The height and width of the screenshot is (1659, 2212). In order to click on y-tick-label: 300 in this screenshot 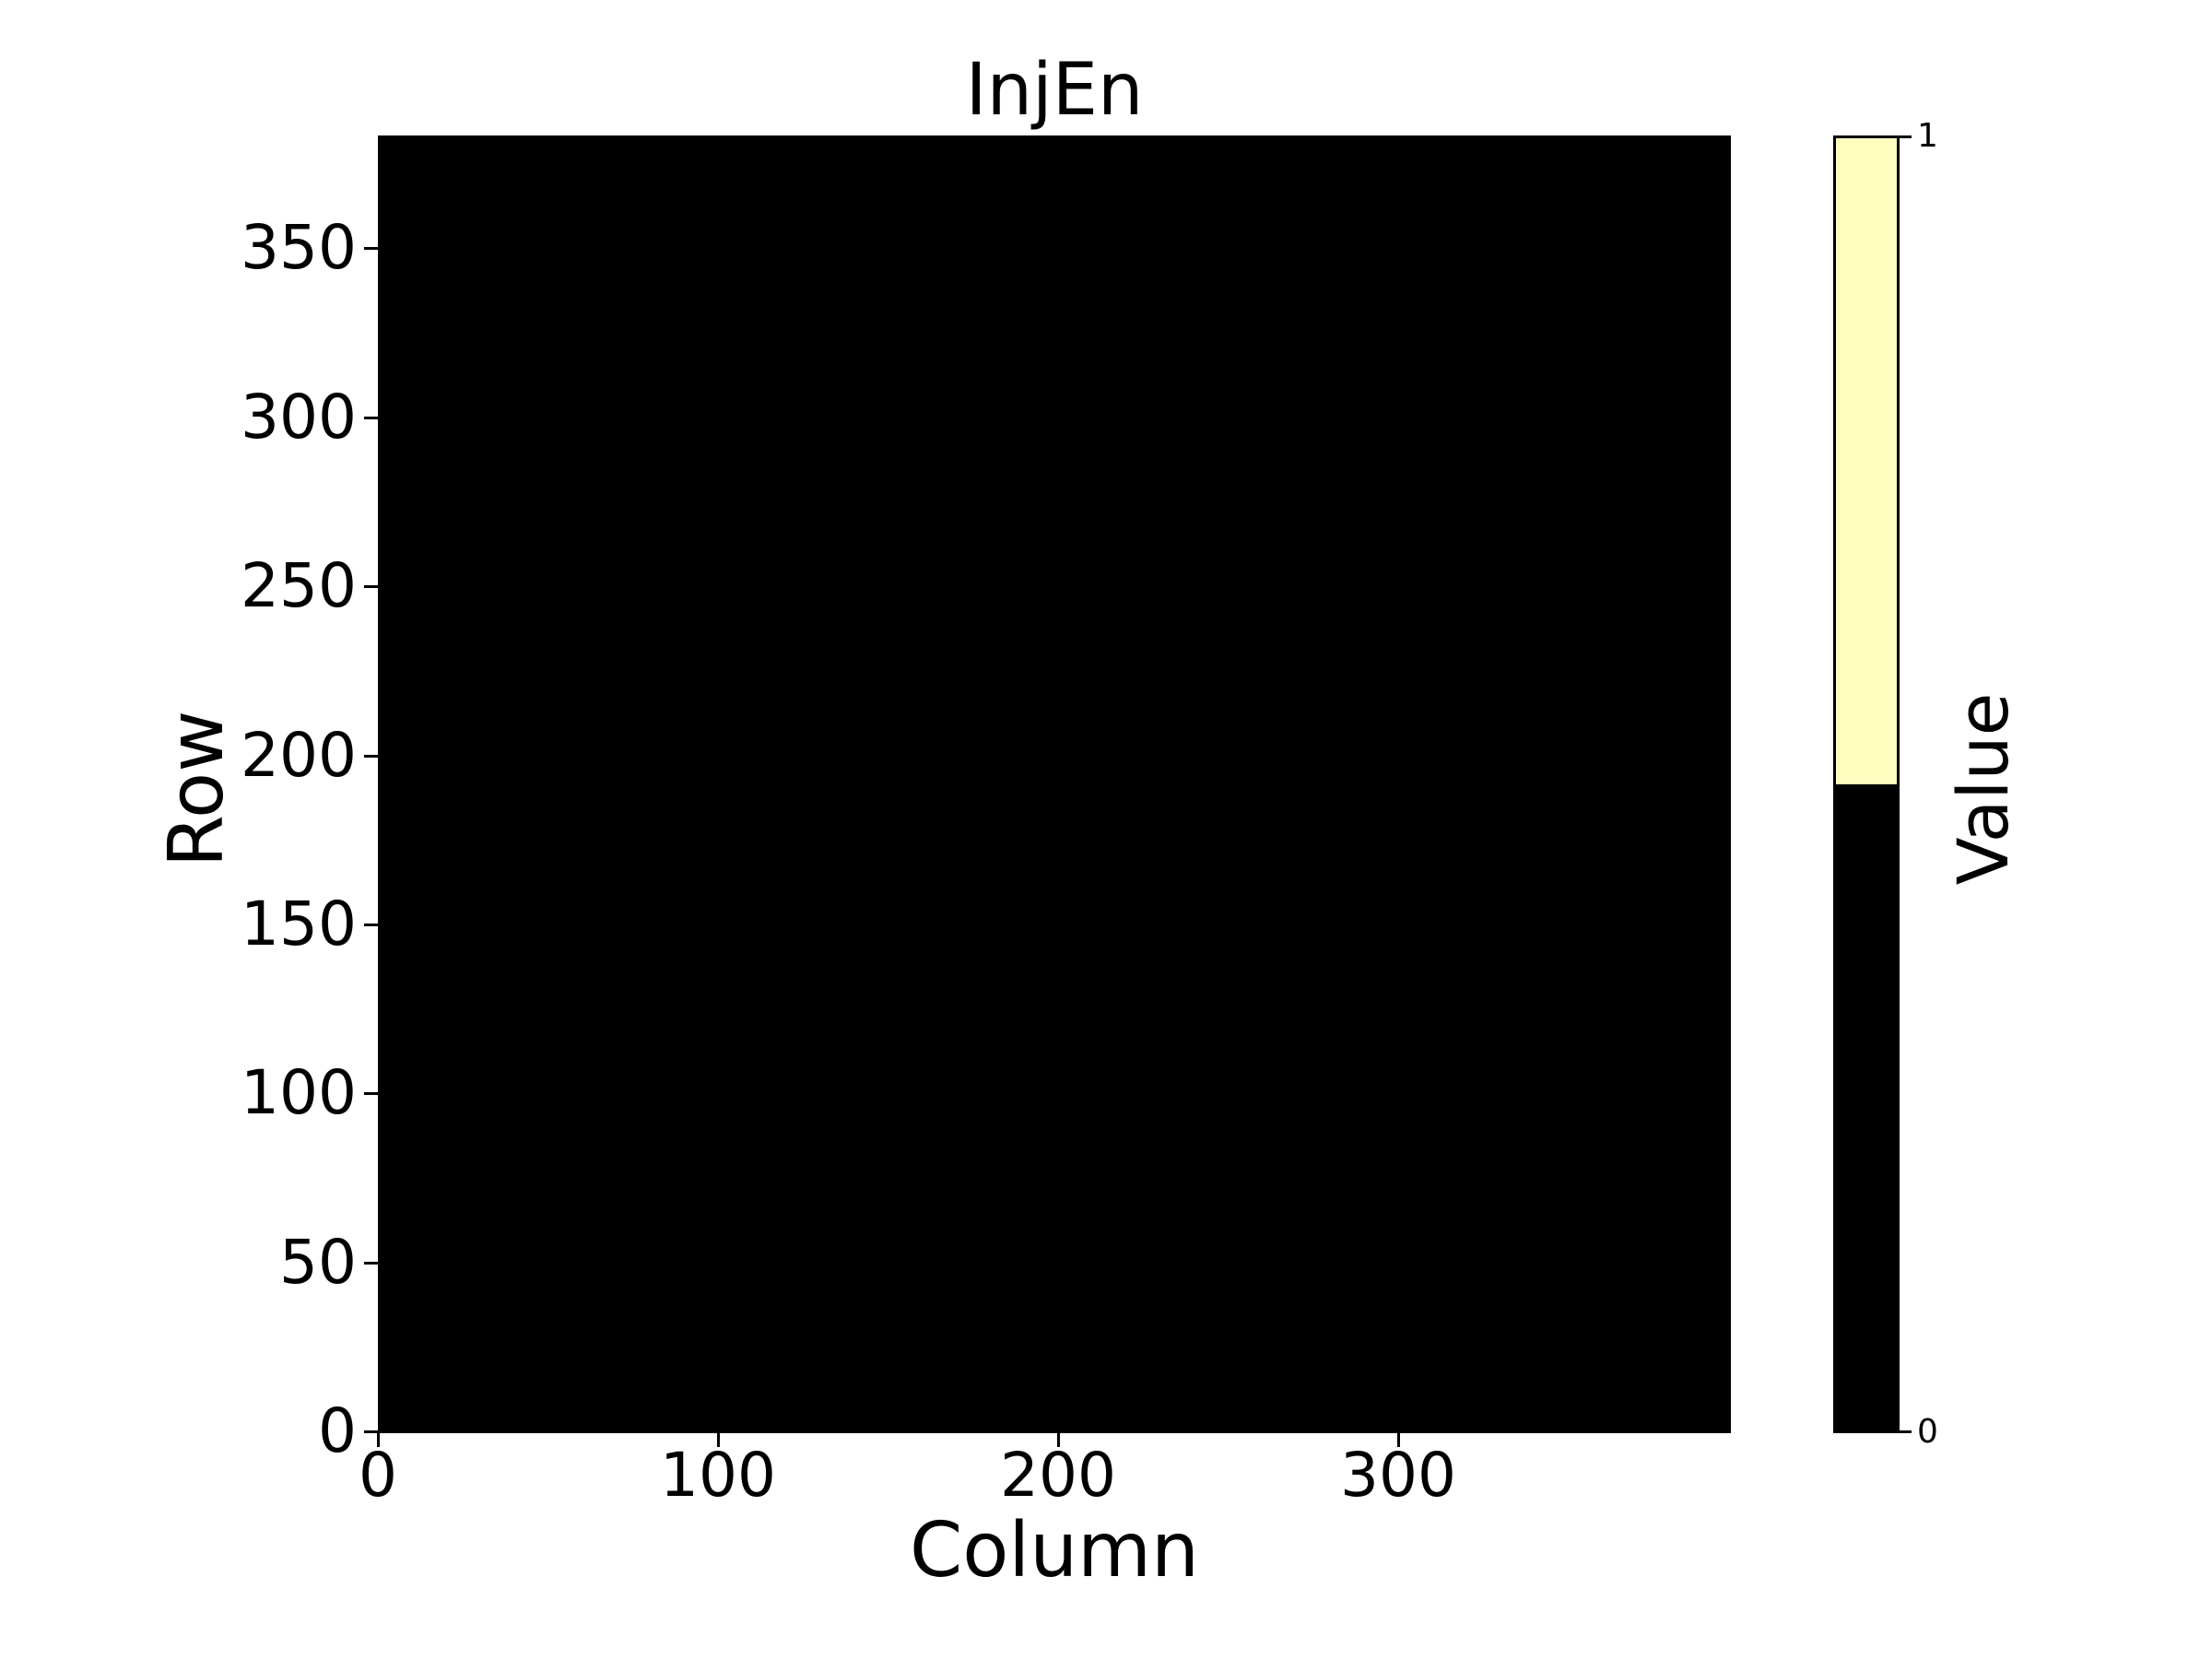, I will do `click(299, 417)`.